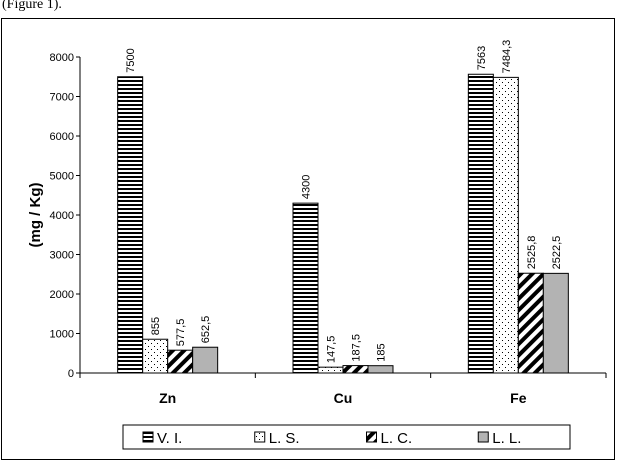  I want to click on data-label: 2525,8, so click(532, 253).